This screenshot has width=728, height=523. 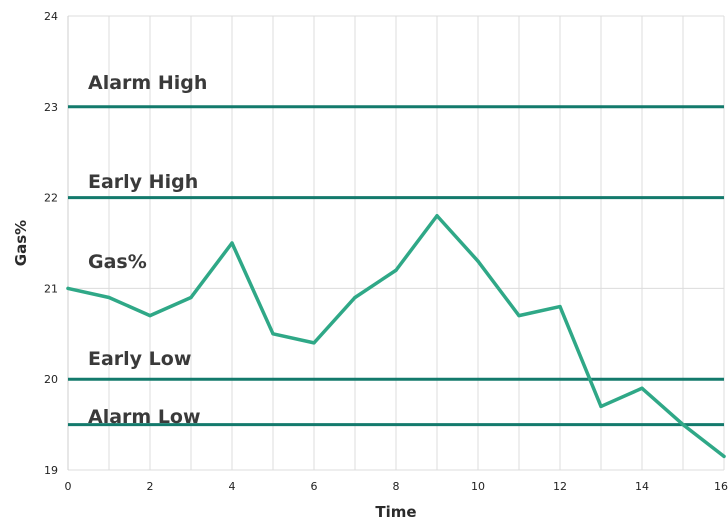 I want to click on x-axis: 0 2 4 6 8 10 12 14 16, so click(x=396, y=486).